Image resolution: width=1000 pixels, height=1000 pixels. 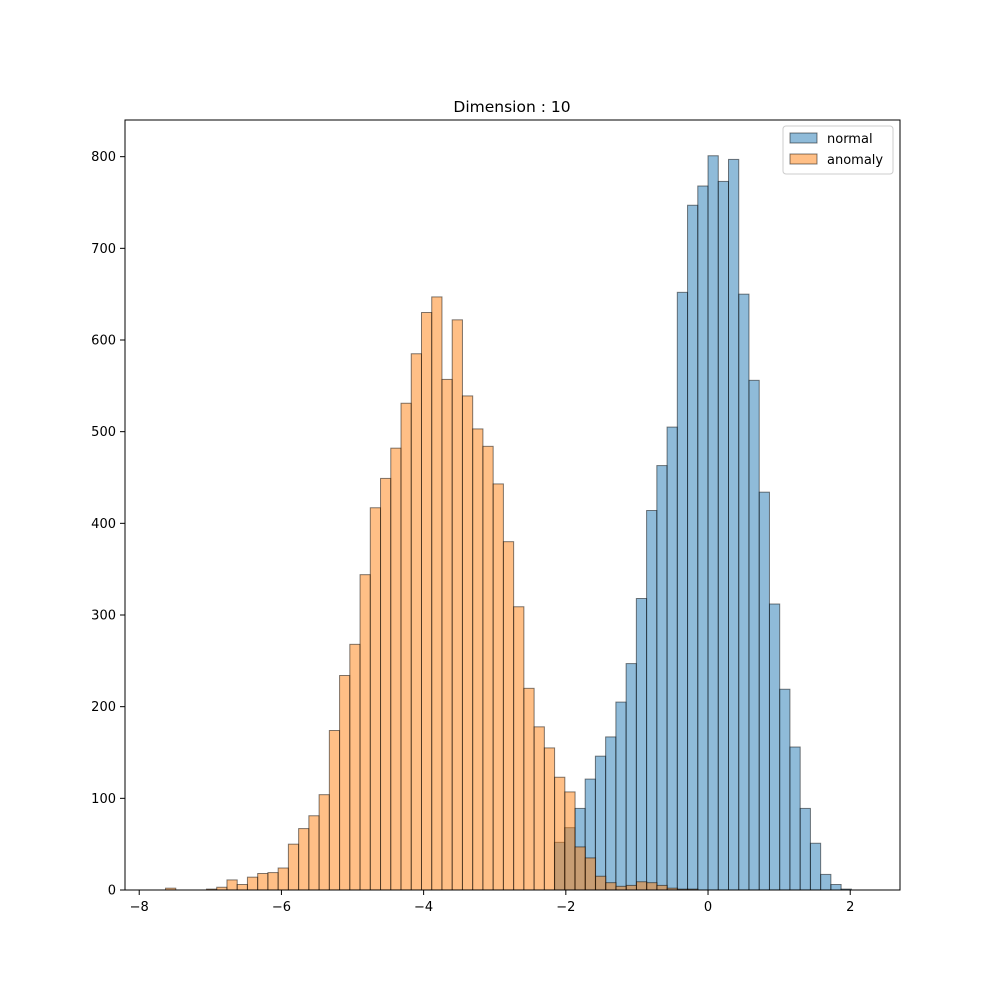 I want to click on legend-label-normal: normal, so click(x=850, y=139).